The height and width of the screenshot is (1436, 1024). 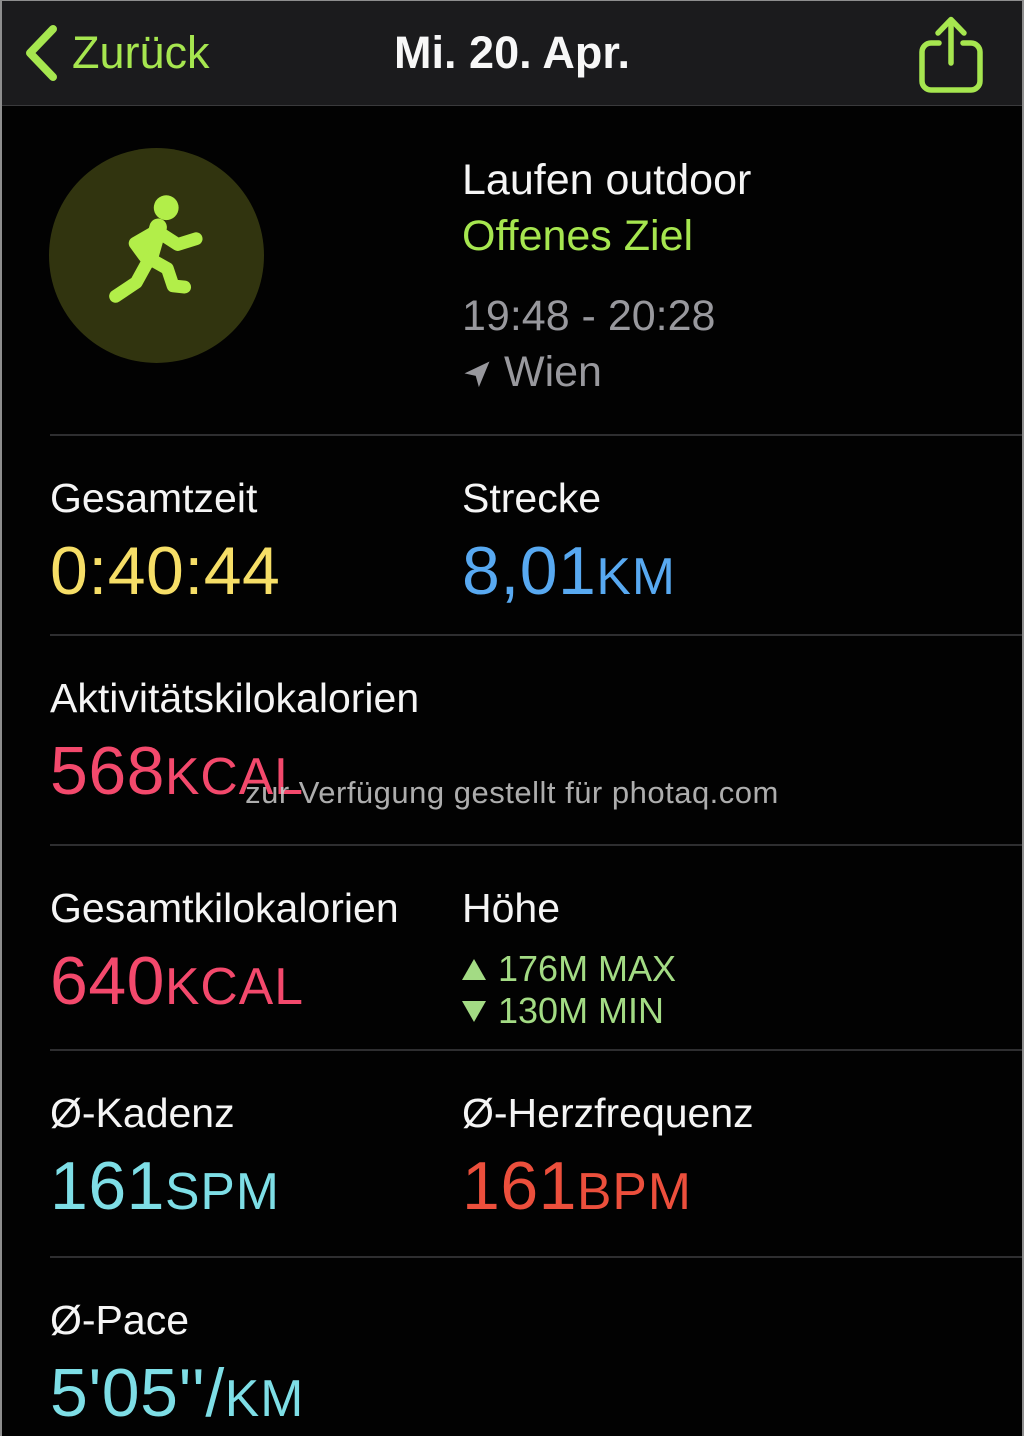 I want to click on stat-label: Strecke, so click(x=531, y=498).